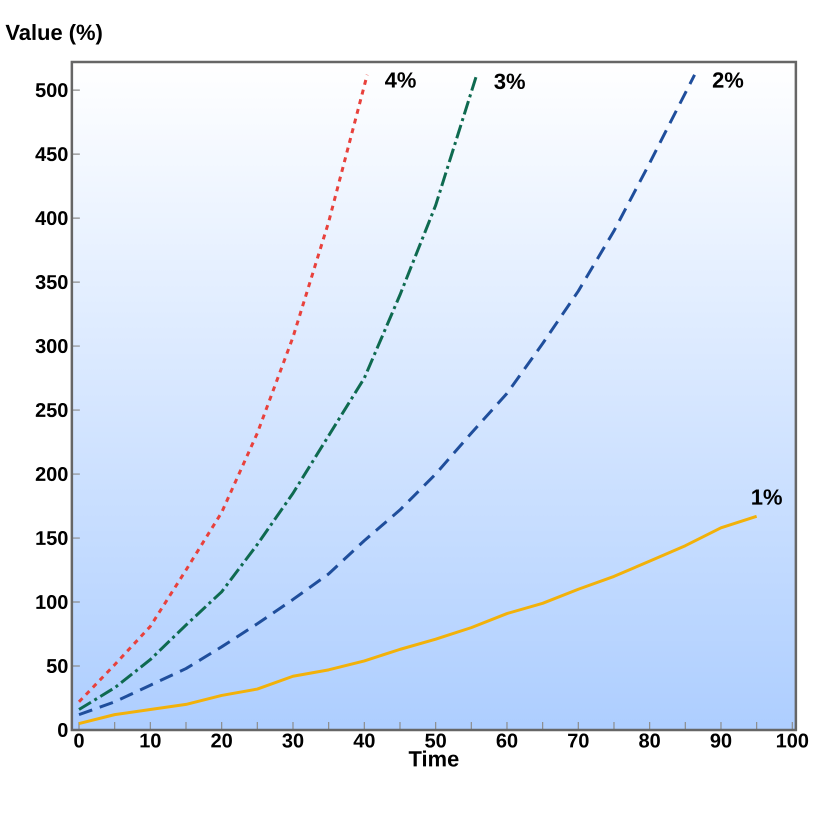 This screenshot has height=826, width=830. Describe the element at coordinates (221, 741) in the screenshot. I see `x-tick-label: 20` at that location.